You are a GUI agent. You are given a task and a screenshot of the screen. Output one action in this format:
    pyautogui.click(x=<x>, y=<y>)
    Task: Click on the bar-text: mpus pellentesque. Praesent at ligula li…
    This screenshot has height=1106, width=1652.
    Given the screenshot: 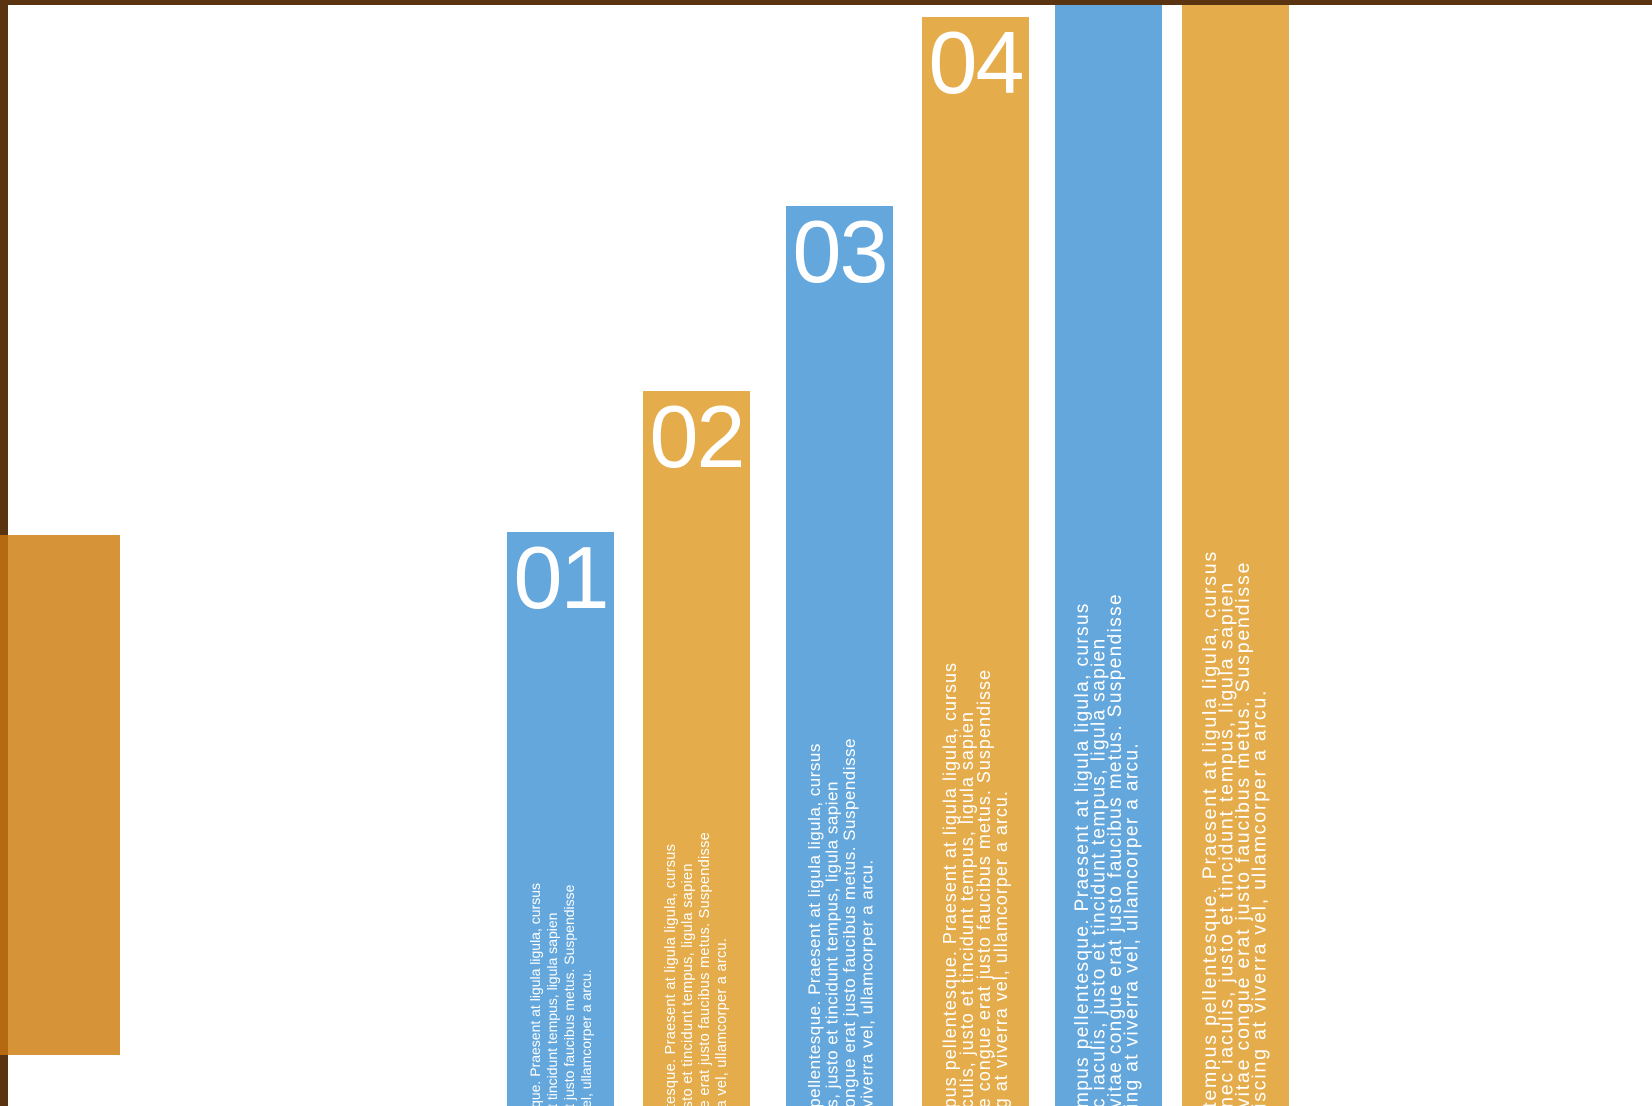 What is the action you would take?
    pyautogui.click(x=1107, y=849)
    